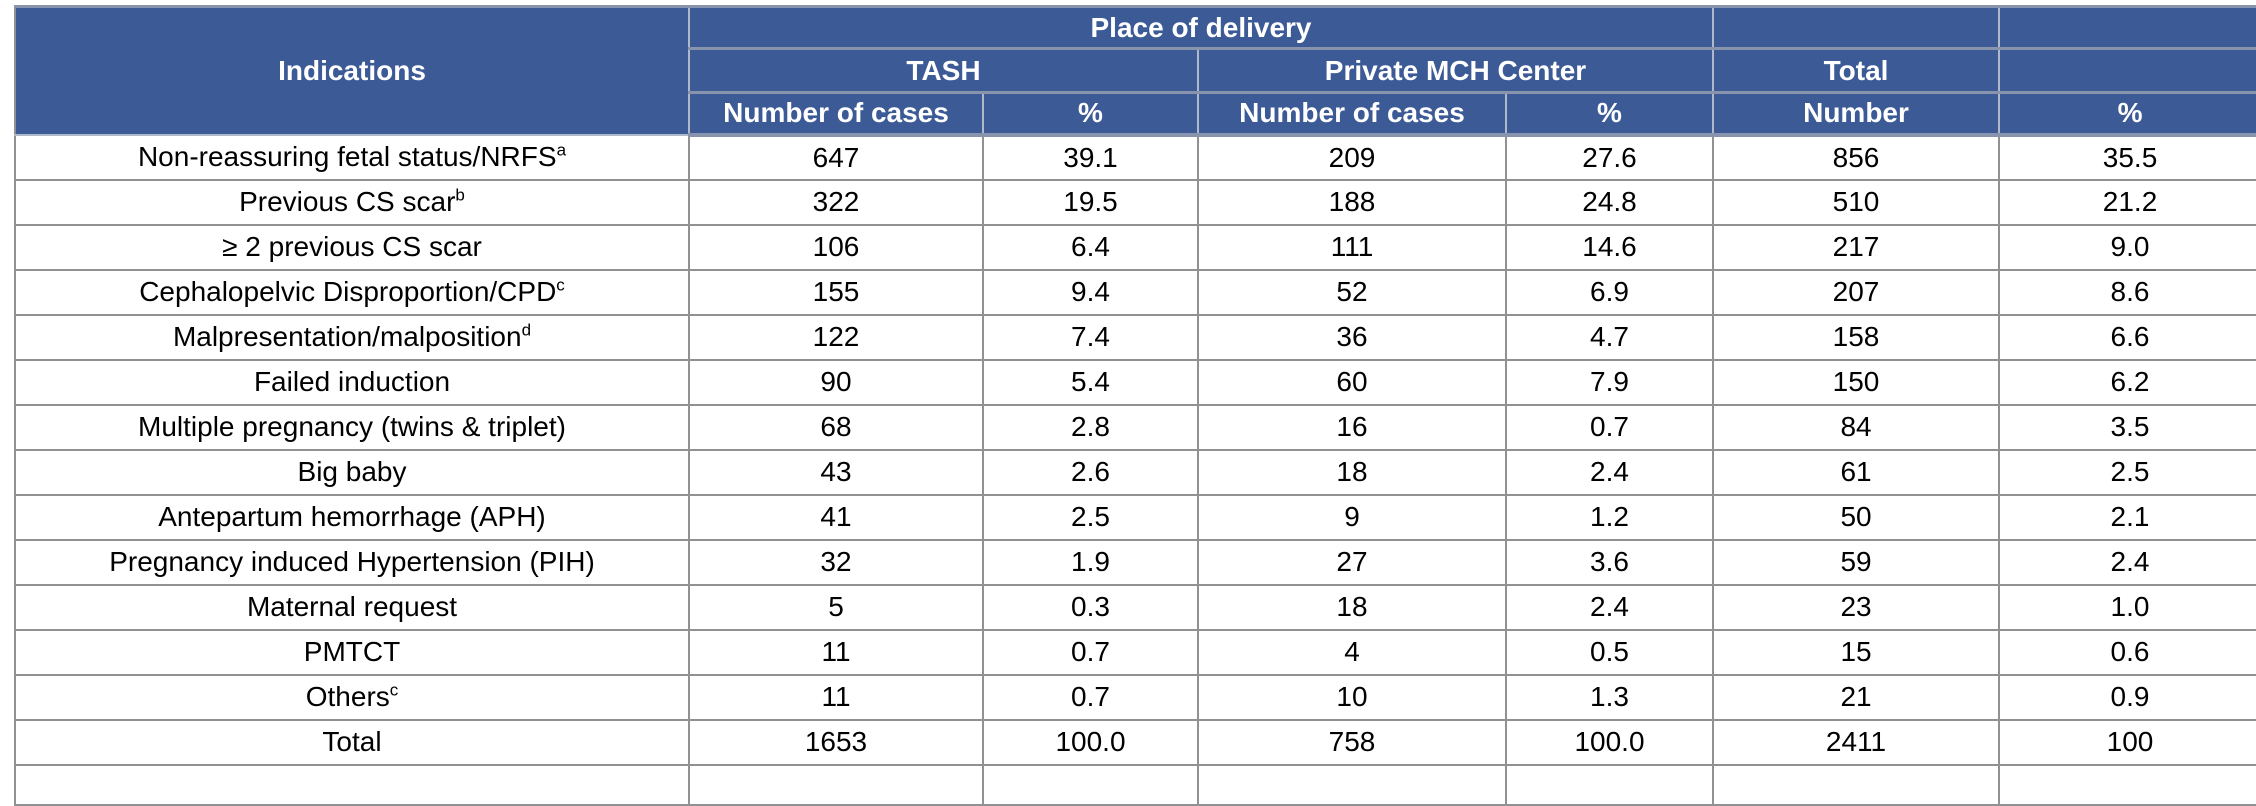  Describe the element at coordinates (1856, 27) in the screenshot. I see `header-blank-total-top` at that location.